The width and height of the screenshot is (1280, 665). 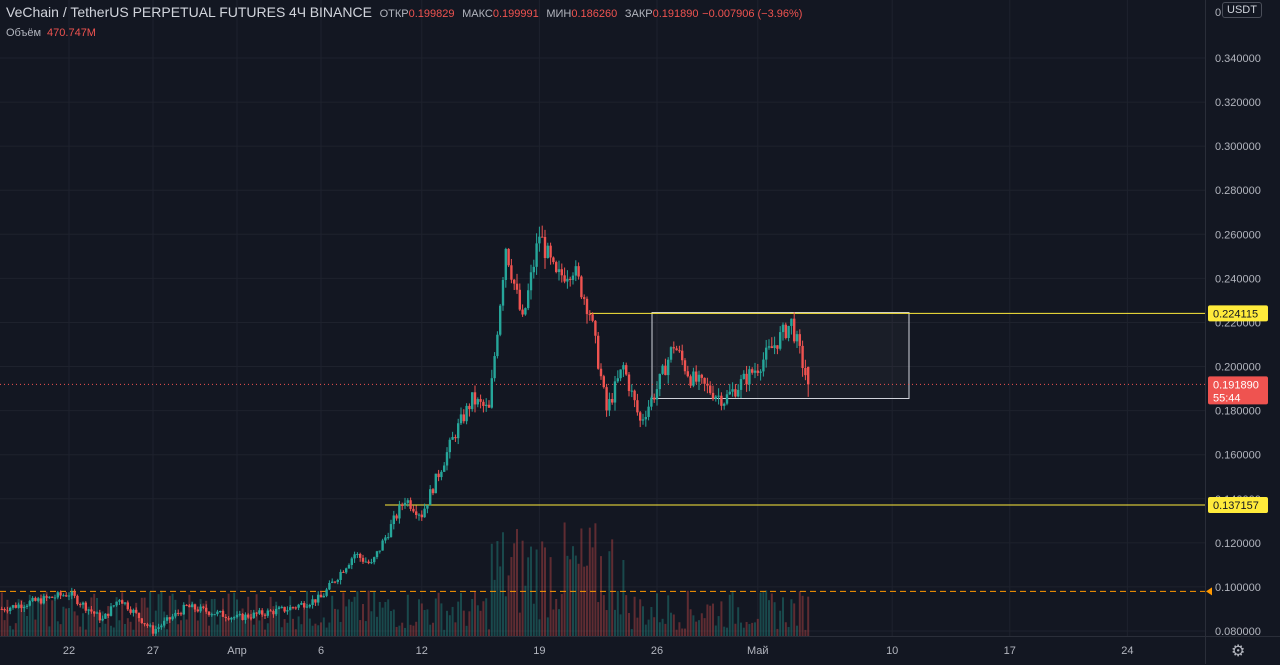 What do you see at coordinates (146, 12) in the screenshot?
I see `symbol-name: VeChain / TetherUS PERPETUAL FUTURES` at bounding box center [146, 12].